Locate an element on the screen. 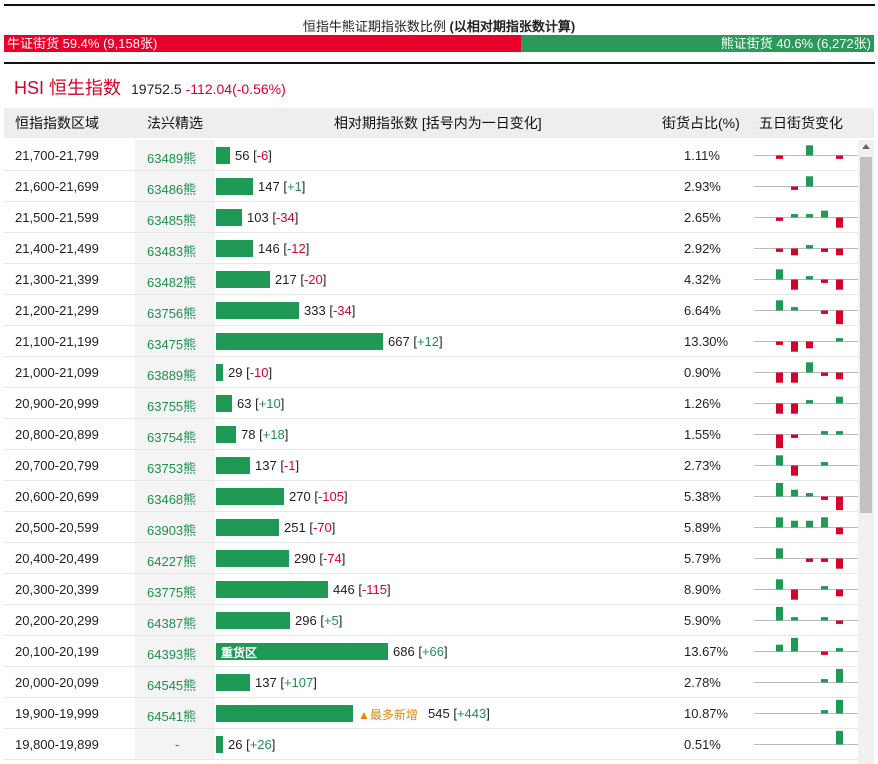 The width and height of the screenshot is (878, 764). table-row: 20,200-20,299 64387熊 296 [+5] 5.90% is located at coordinates (431, 620).